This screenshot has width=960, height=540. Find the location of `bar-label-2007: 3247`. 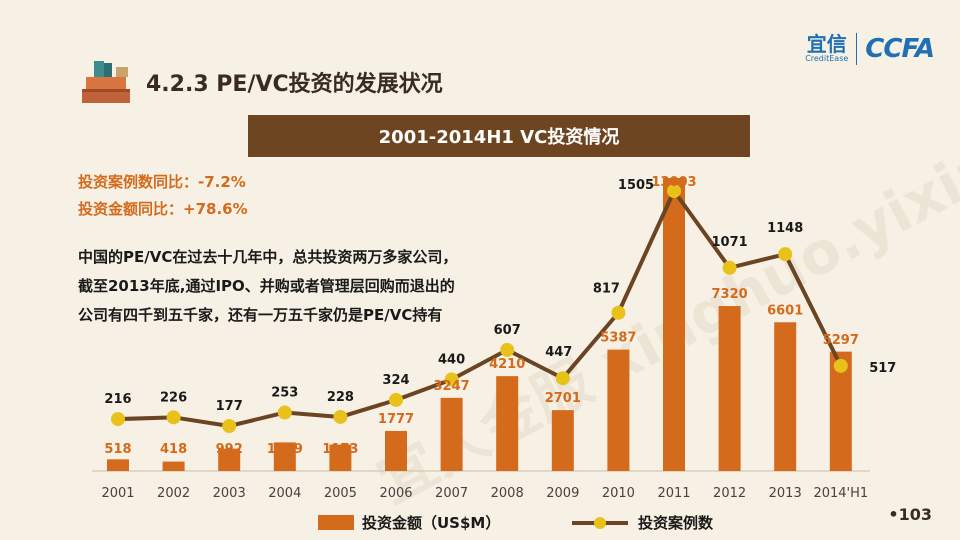

bar-label-2007: 3247 is located at coordinates (452, 386).